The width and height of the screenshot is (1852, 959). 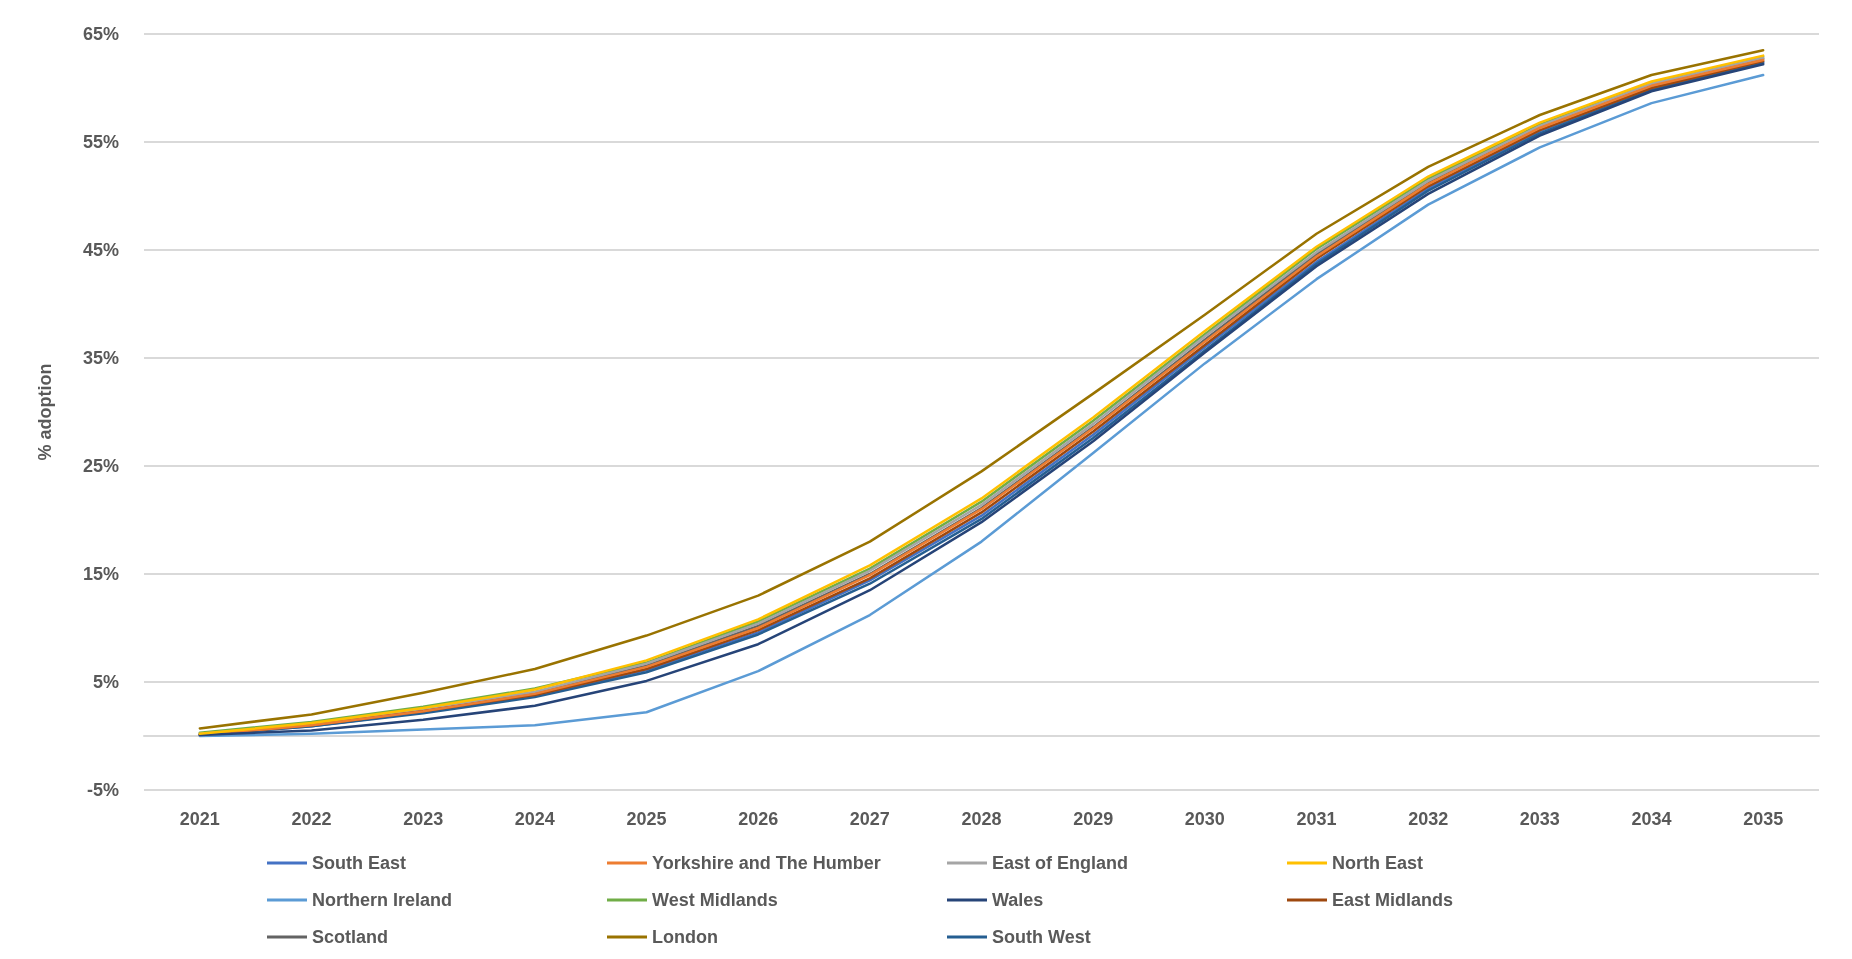 What do you see at coordinates (100, 574) in the screenshot?
I see `y-tick-label: 15%` at bounding box center [100, 574].